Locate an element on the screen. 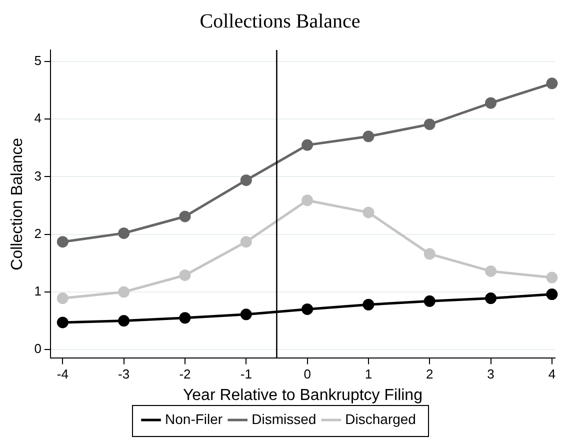 Image resolution: width=562 pixels, height=441 pixels. chart-title: Collections Balance is located at coordinates (280, 21).